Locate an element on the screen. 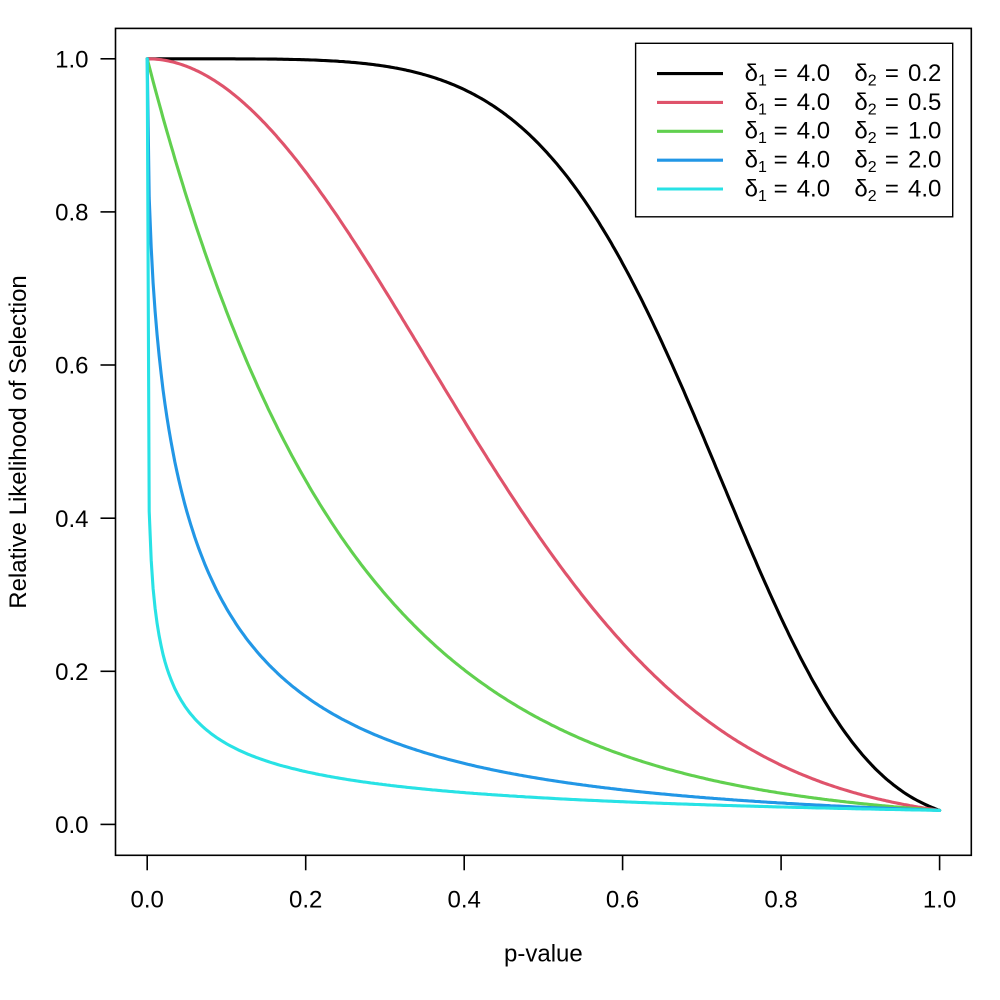 Image resolution: width=1000 pixels, height=1000 pixels. svg-text: 2.0 is located at coordinates (924, 160).